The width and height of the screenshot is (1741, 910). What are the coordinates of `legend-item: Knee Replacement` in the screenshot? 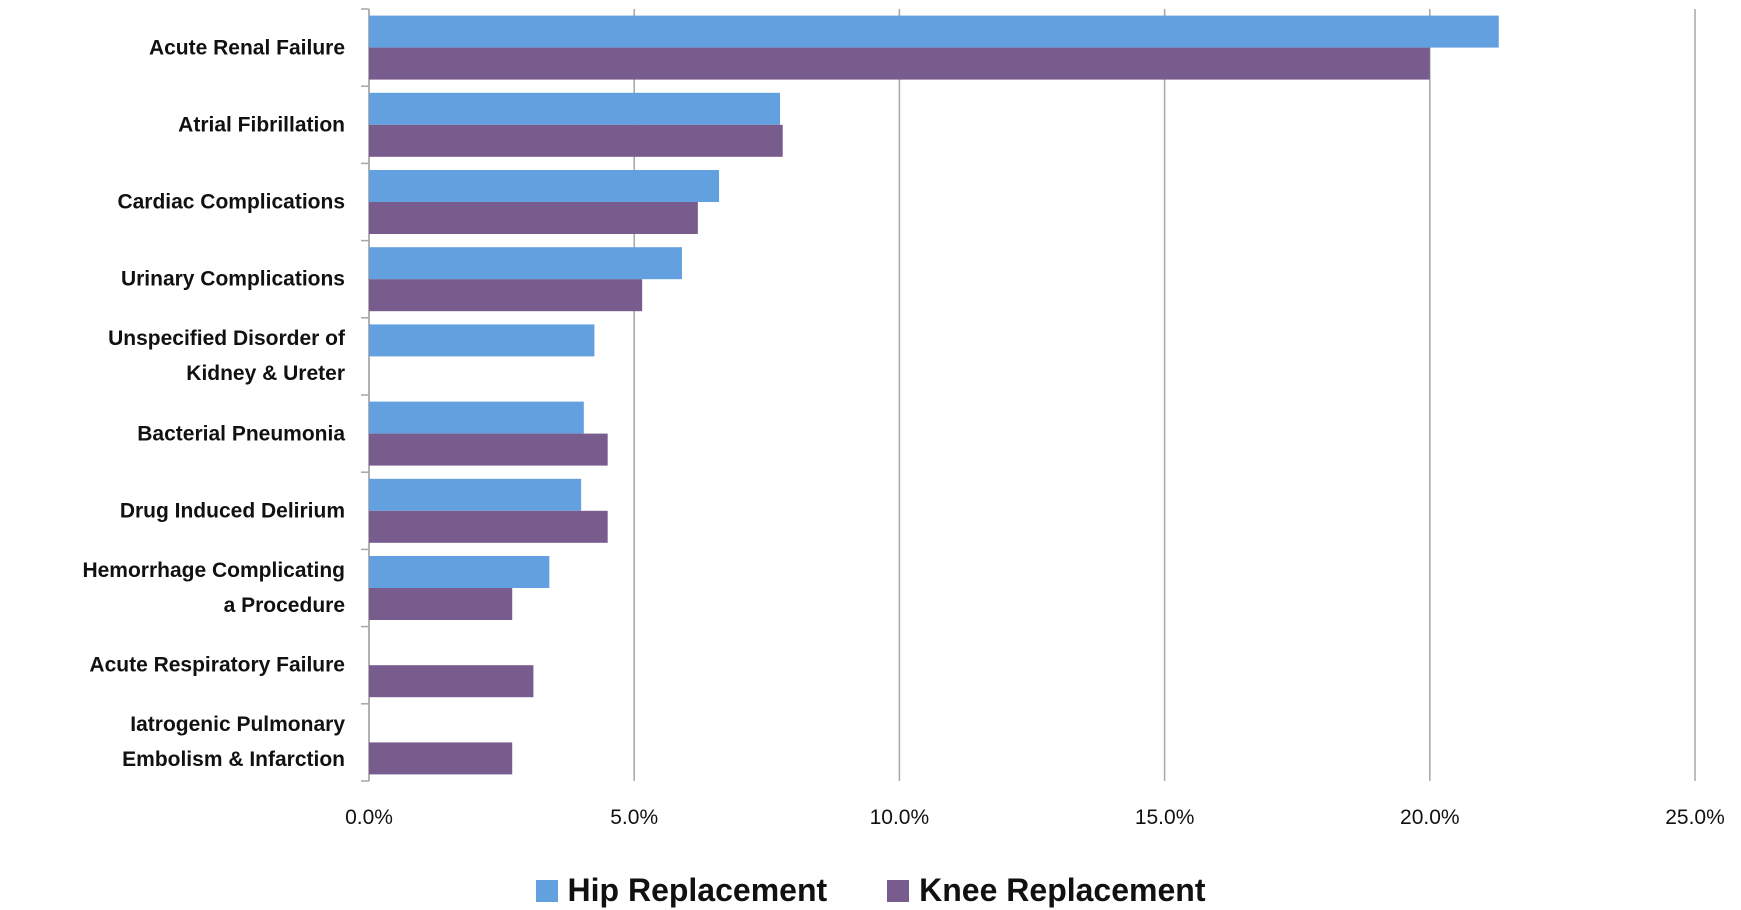 It's located at (1046, 890).